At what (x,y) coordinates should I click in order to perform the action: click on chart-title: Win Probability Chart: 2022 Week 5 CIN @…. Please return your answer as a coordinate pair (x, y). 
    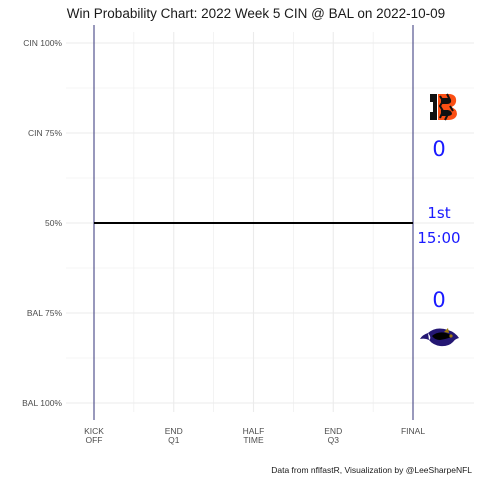
    Looking at the image, I should click on (256, 13).